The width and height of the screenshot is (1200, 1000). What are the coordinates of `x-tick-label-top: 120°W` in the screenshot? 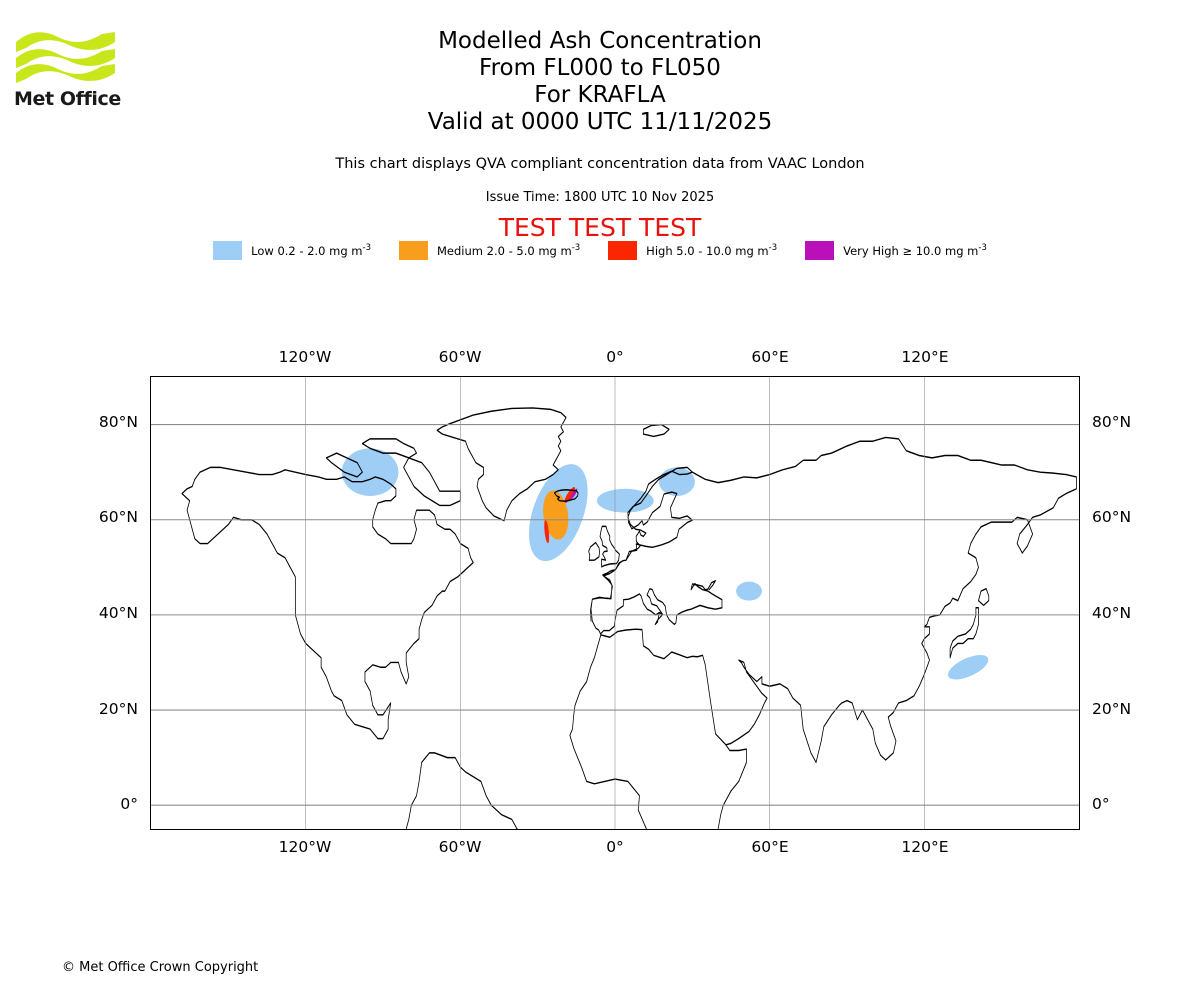 It's located at (305, 357).